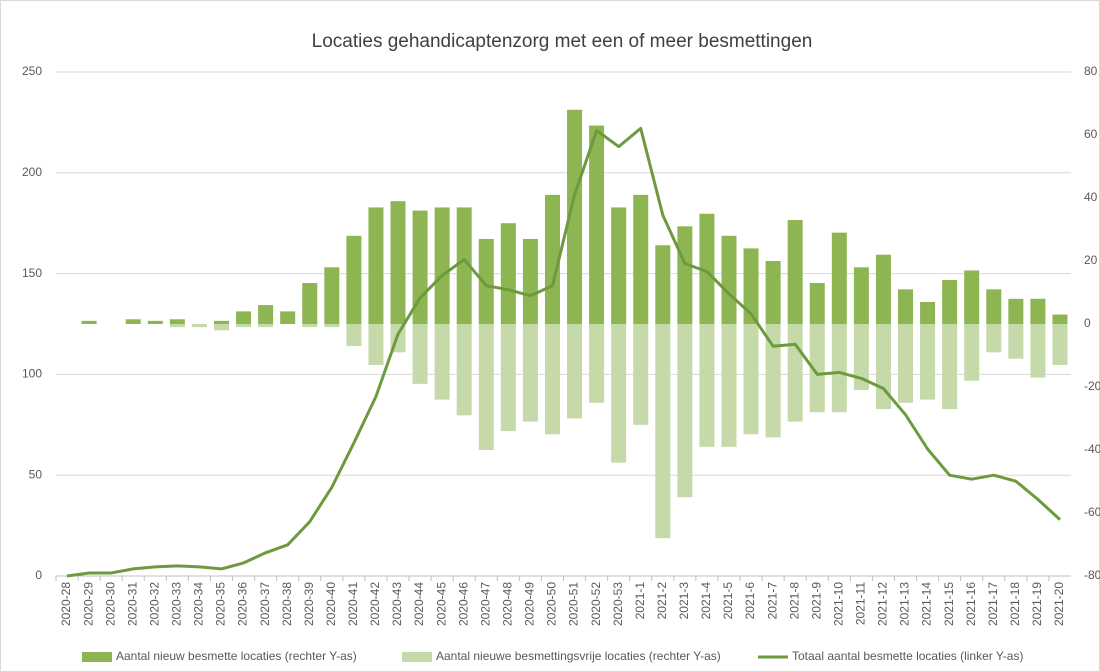  I want to click on x-tick-label: 2021-5, so click(728, 601).